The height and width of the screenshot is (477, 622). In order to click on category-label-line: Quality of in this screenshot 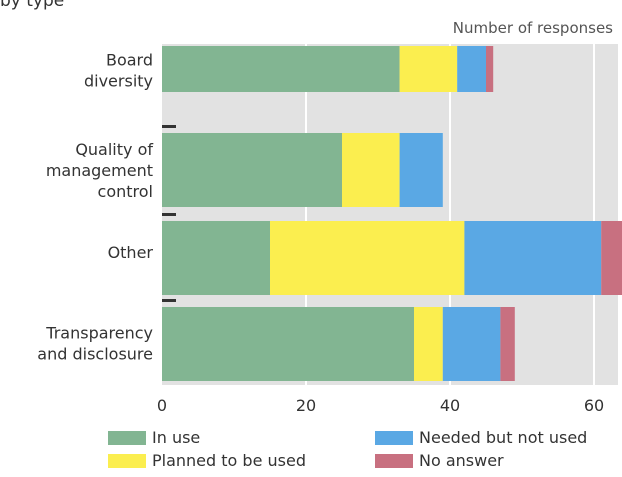, I will do `click(114, 149)`.